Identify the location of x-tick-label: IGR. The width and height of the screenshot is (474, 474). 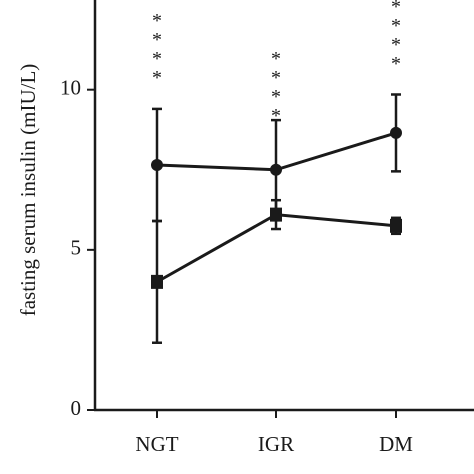
(276, 444).